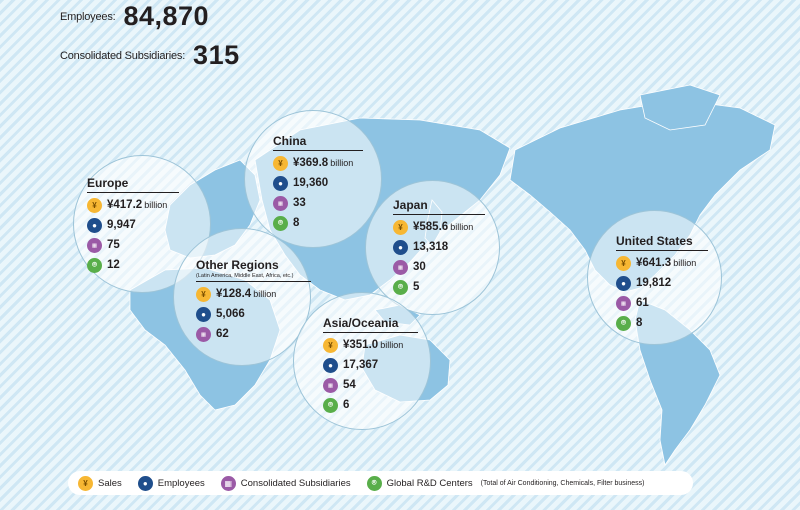 The height and width of the screenshot is (510, 800). What do you see at coordinates (642, 303) in the screenshot?
I see `subsidiaries-value: 61` at bounding box center [642, 303].